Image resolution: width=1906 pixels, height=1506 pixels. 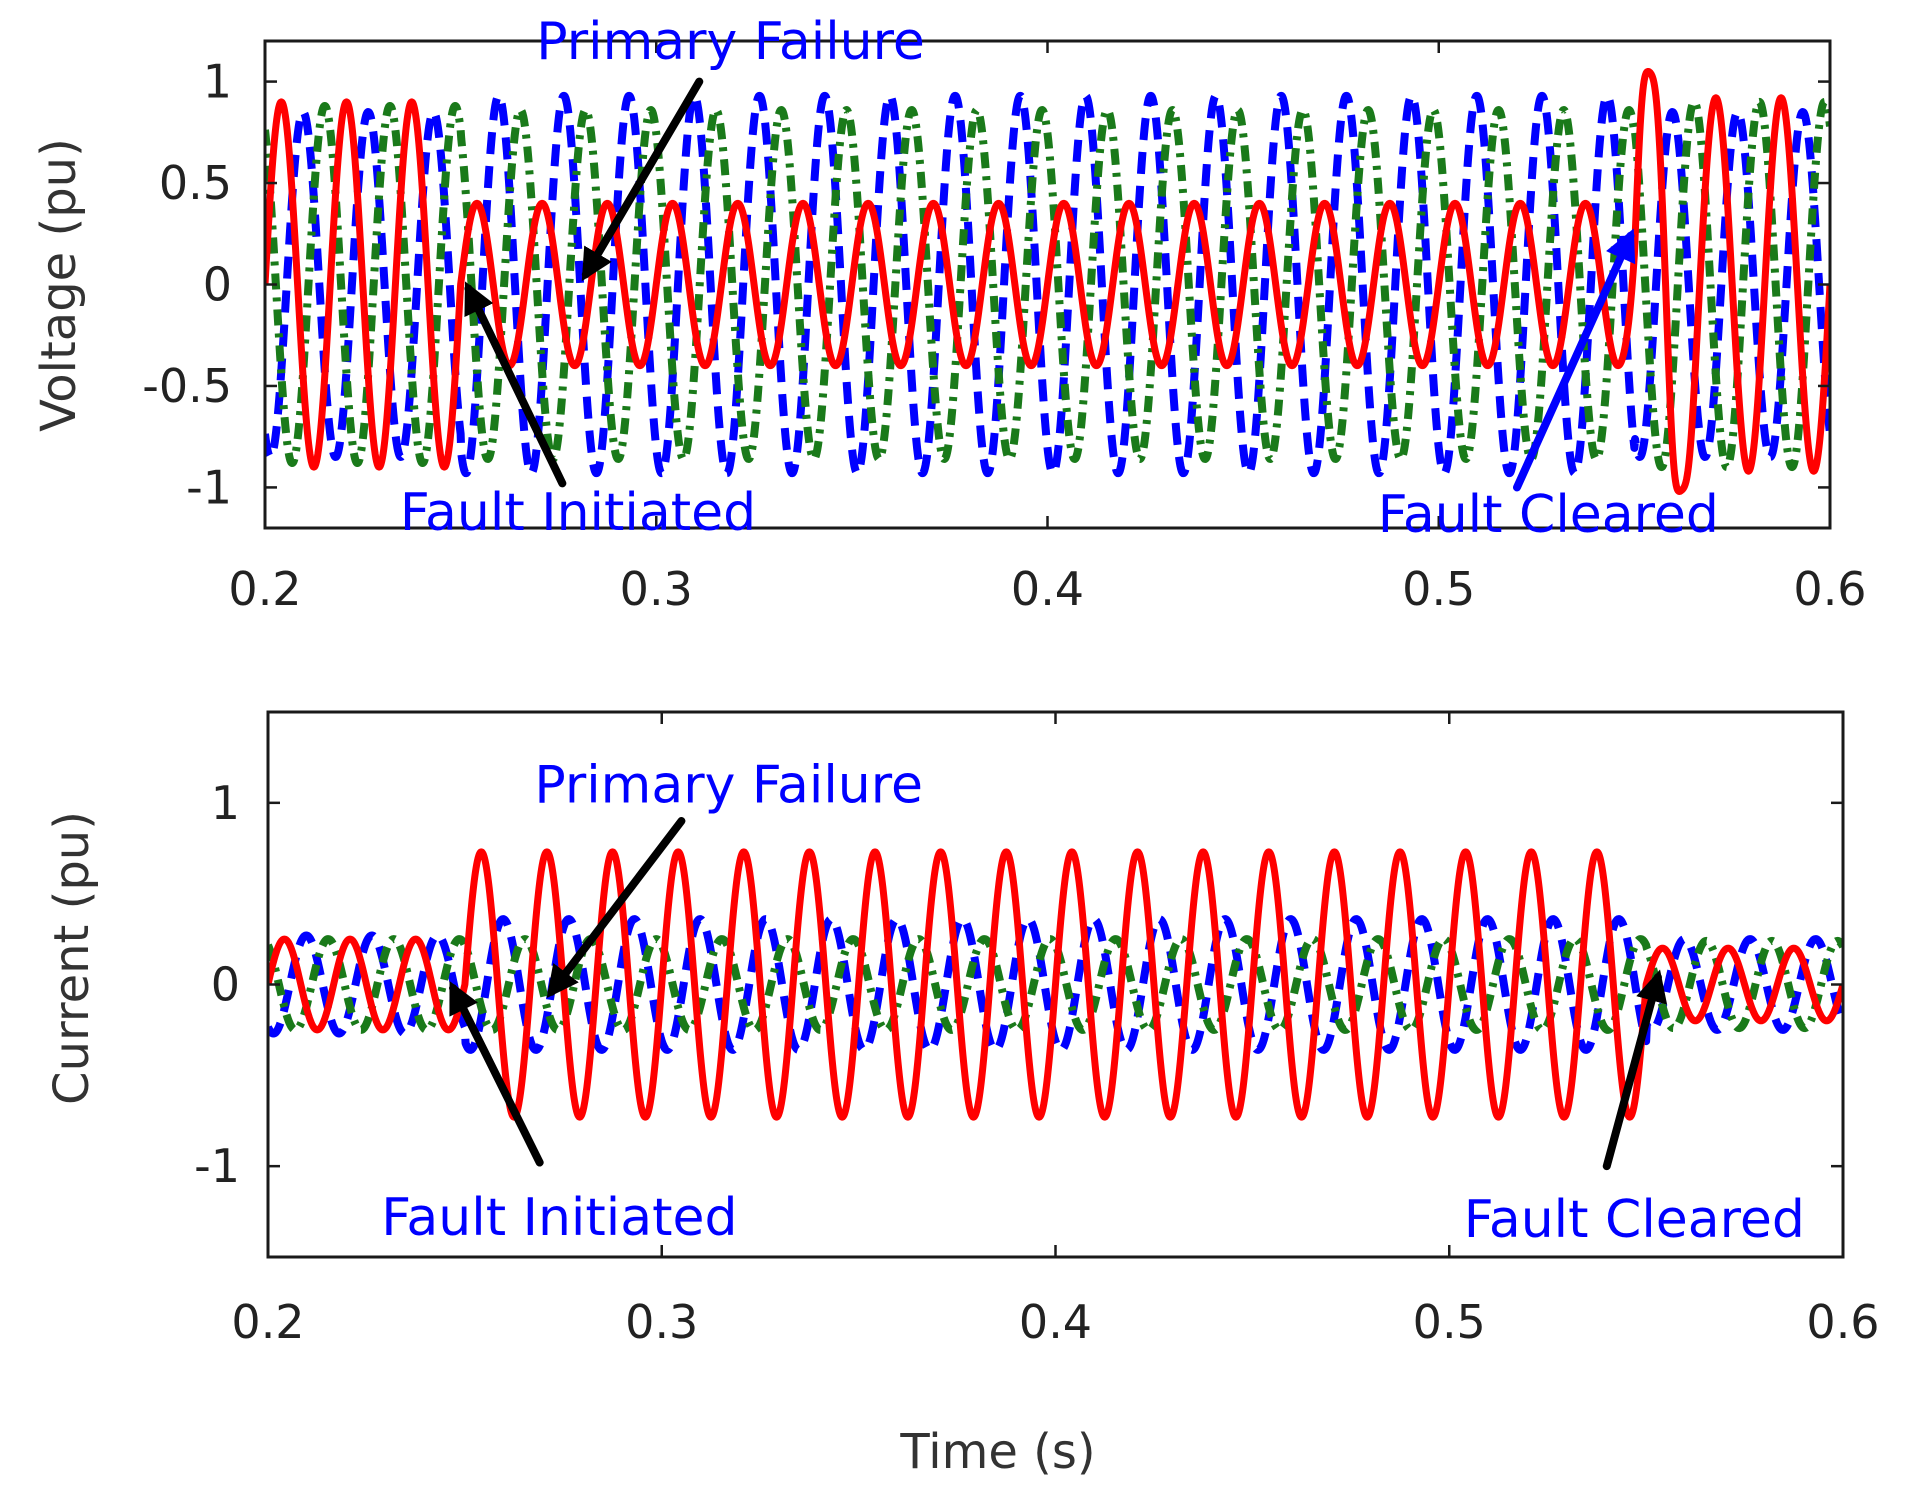 What do you see at coordinates (59, 285) in the screenshot?
I see `voltage-y-axis-title: Voltage (pu)` at bounding box center [59, 285].